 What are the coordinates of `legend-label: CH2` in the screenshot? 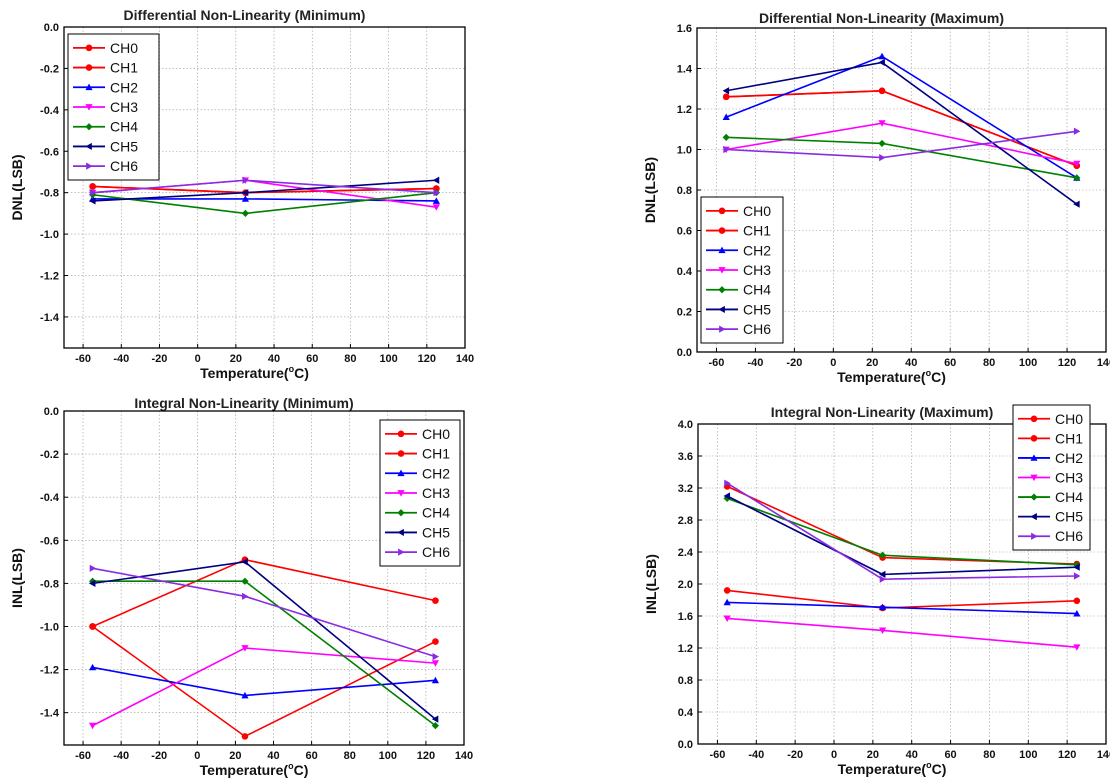 It's located at (124, 87).